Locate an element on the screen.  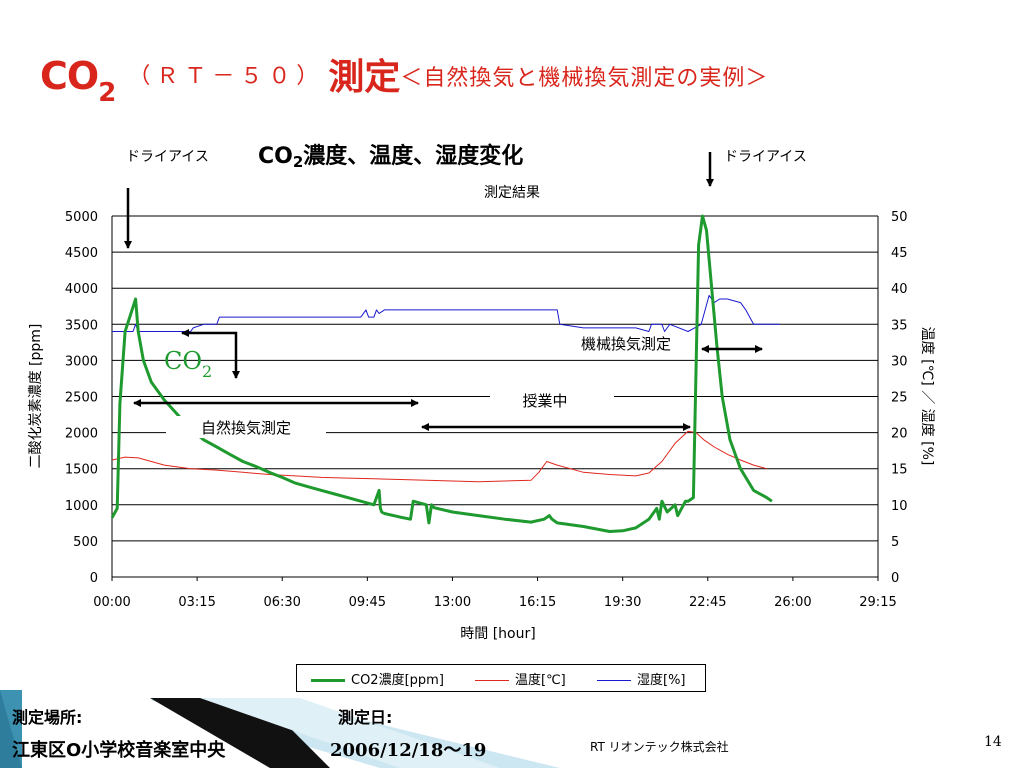
company-name: RT リオンテック株式会社 is located at coordinates (659, 747).